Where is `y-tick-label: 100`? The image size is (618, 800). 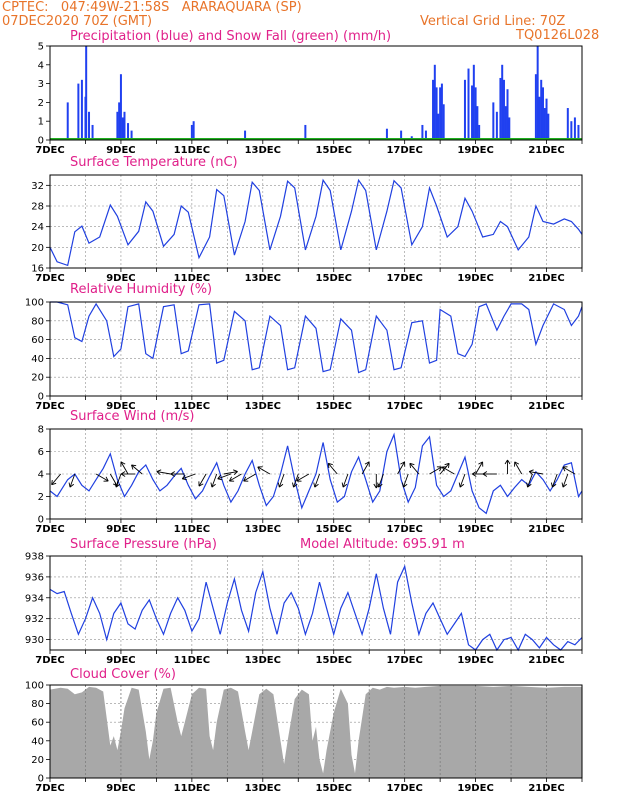
y-tick-label: 100 is located at coordinates (34, 303).